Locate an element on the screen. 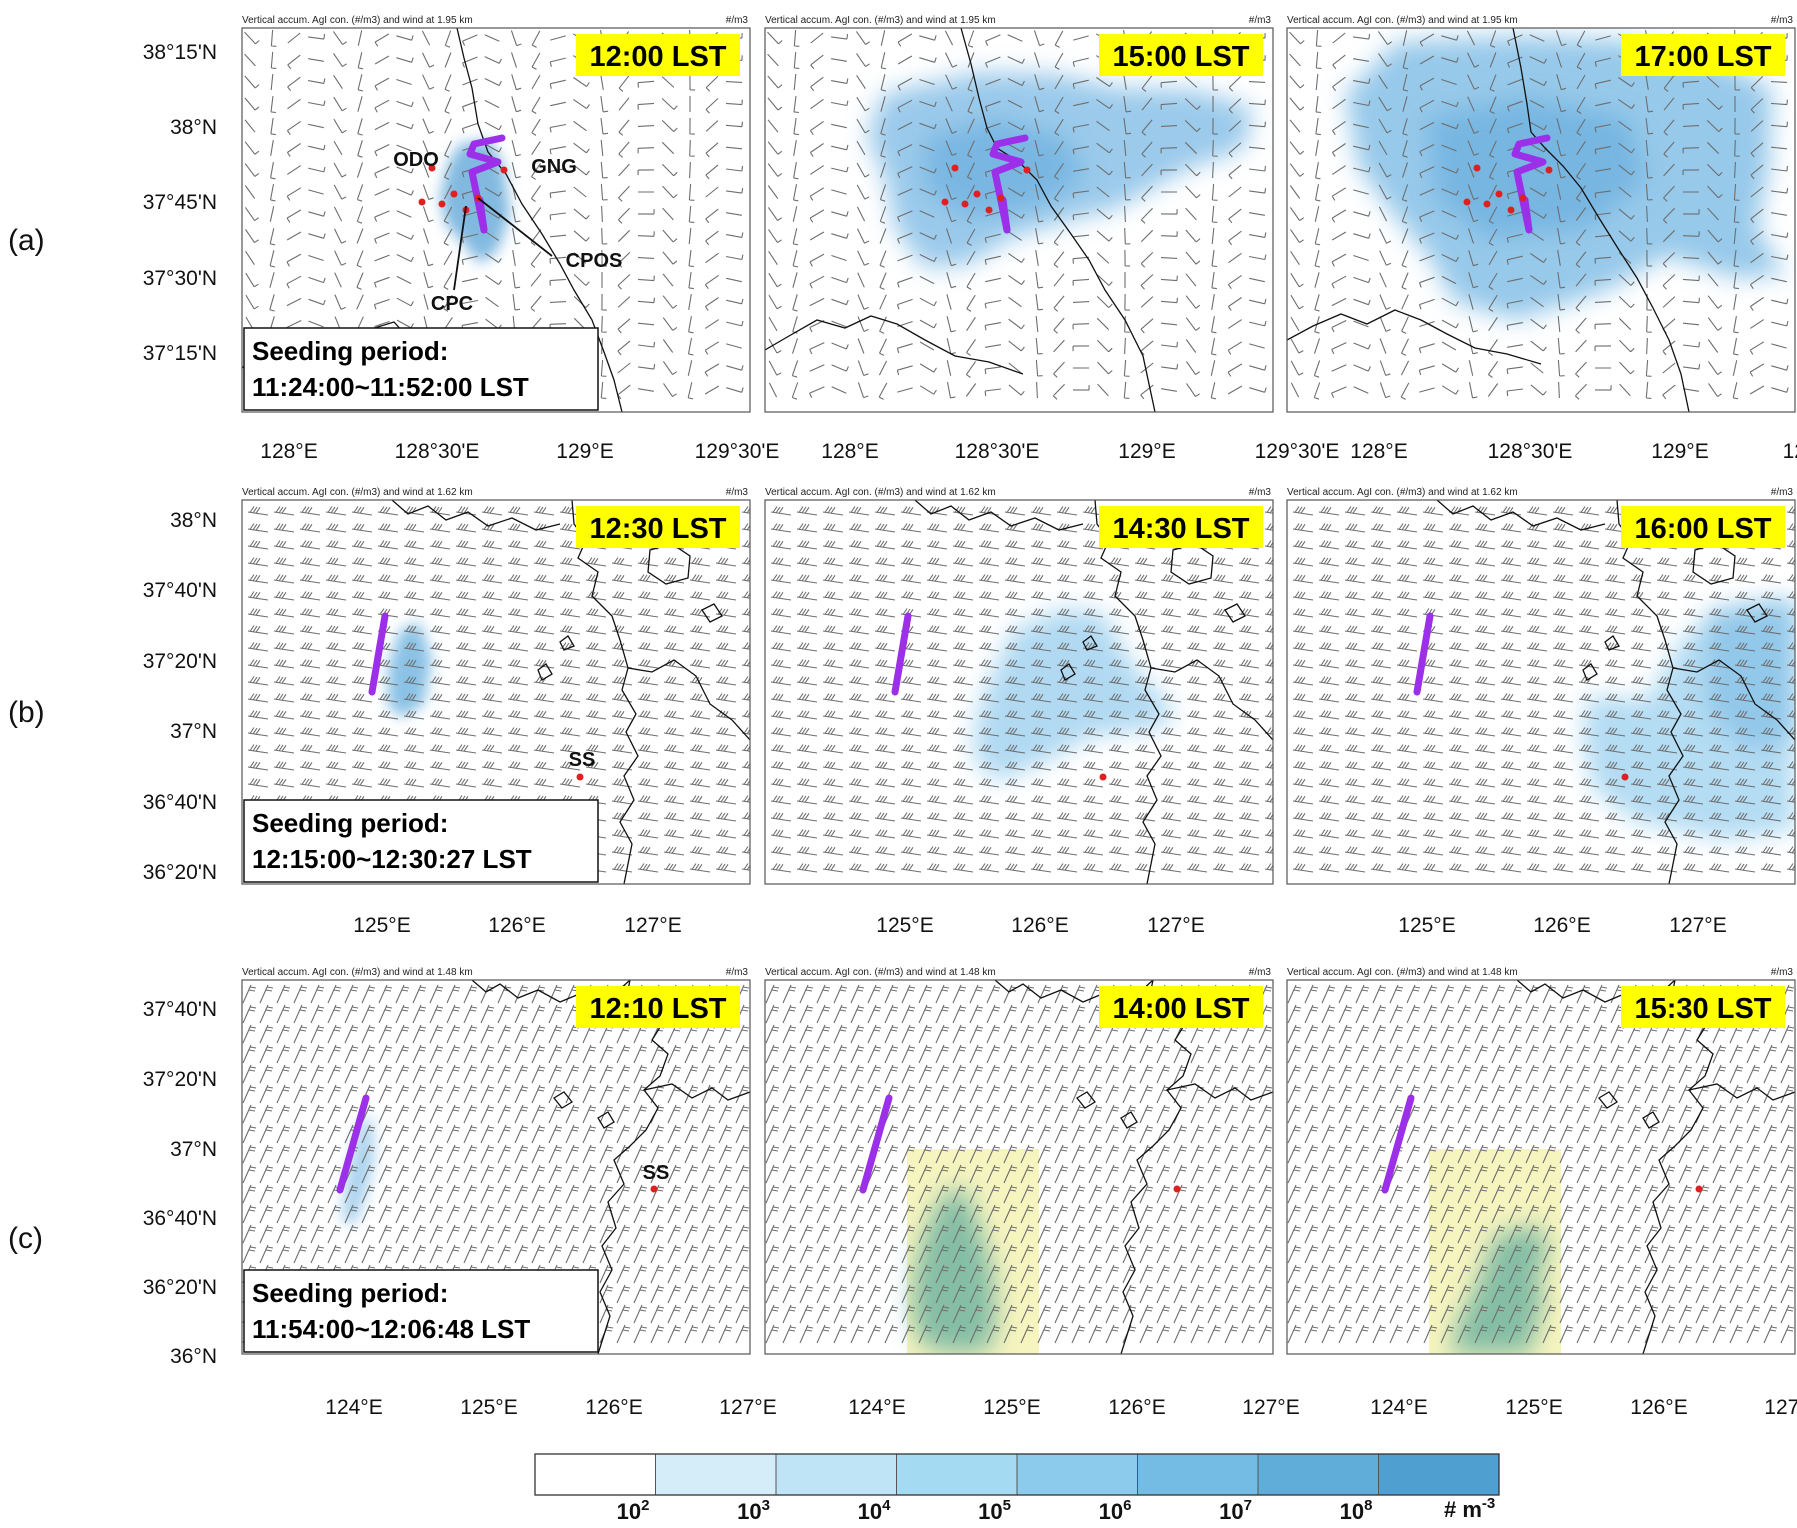 This screenshot has width=1797, height=1528. lon-tick-label: 125°E is located at coordinates (904, 925).